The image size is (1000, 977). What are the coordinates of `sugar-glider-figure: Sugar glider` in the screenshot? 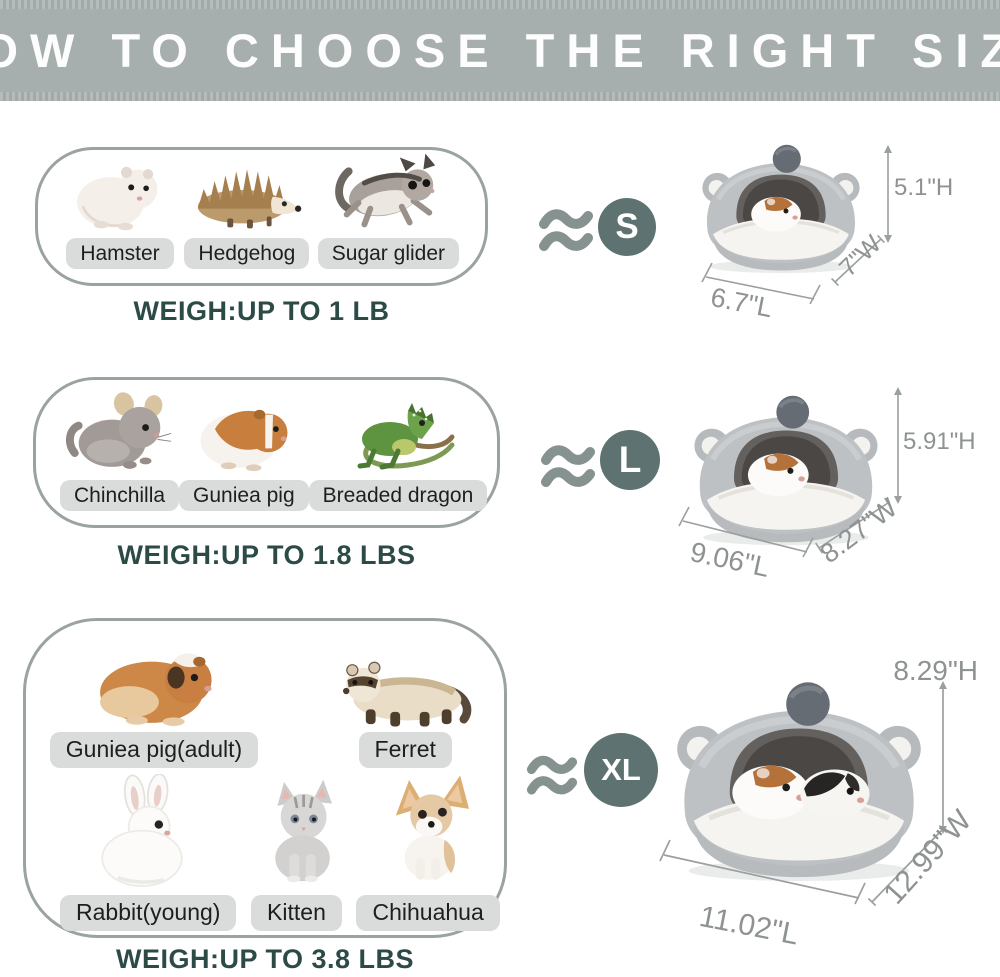 It's located at (388, 207).